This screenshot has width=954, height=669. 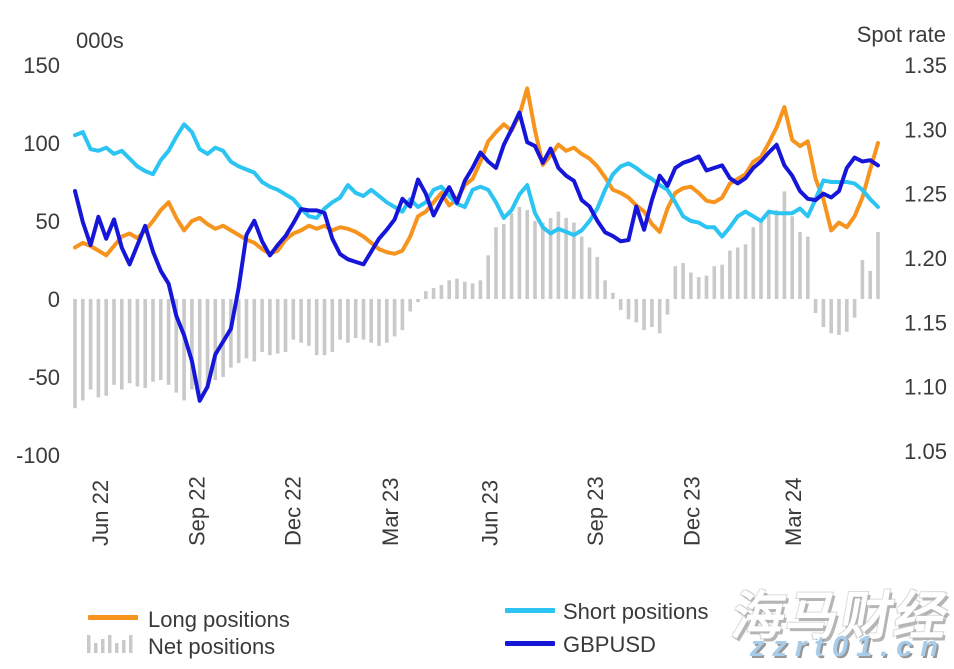 What do you see at coordinates (110, 644) in the screenshot?
I see `net-positions-legend-icon` at bounding box center [110, 644].